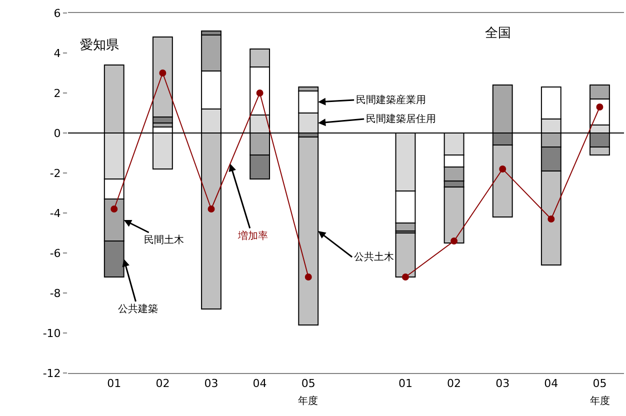 The height and width of the screenshot is (416, 626). I want to click on y-tick-label: 6, so click(57, 13).